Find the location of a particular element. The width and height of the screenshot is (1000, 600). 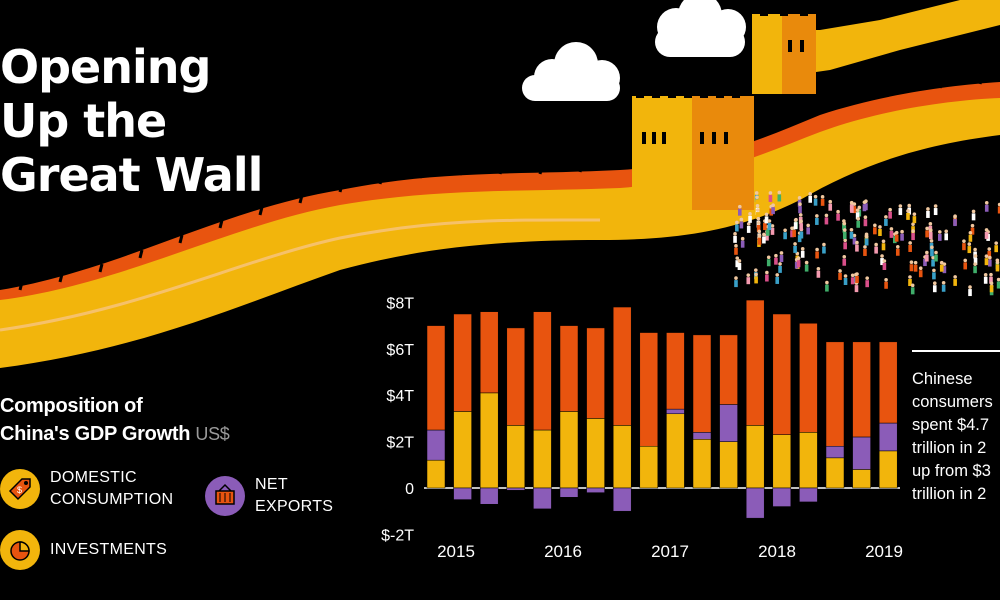

crowd-illustration is located at coordinates (866, 243).